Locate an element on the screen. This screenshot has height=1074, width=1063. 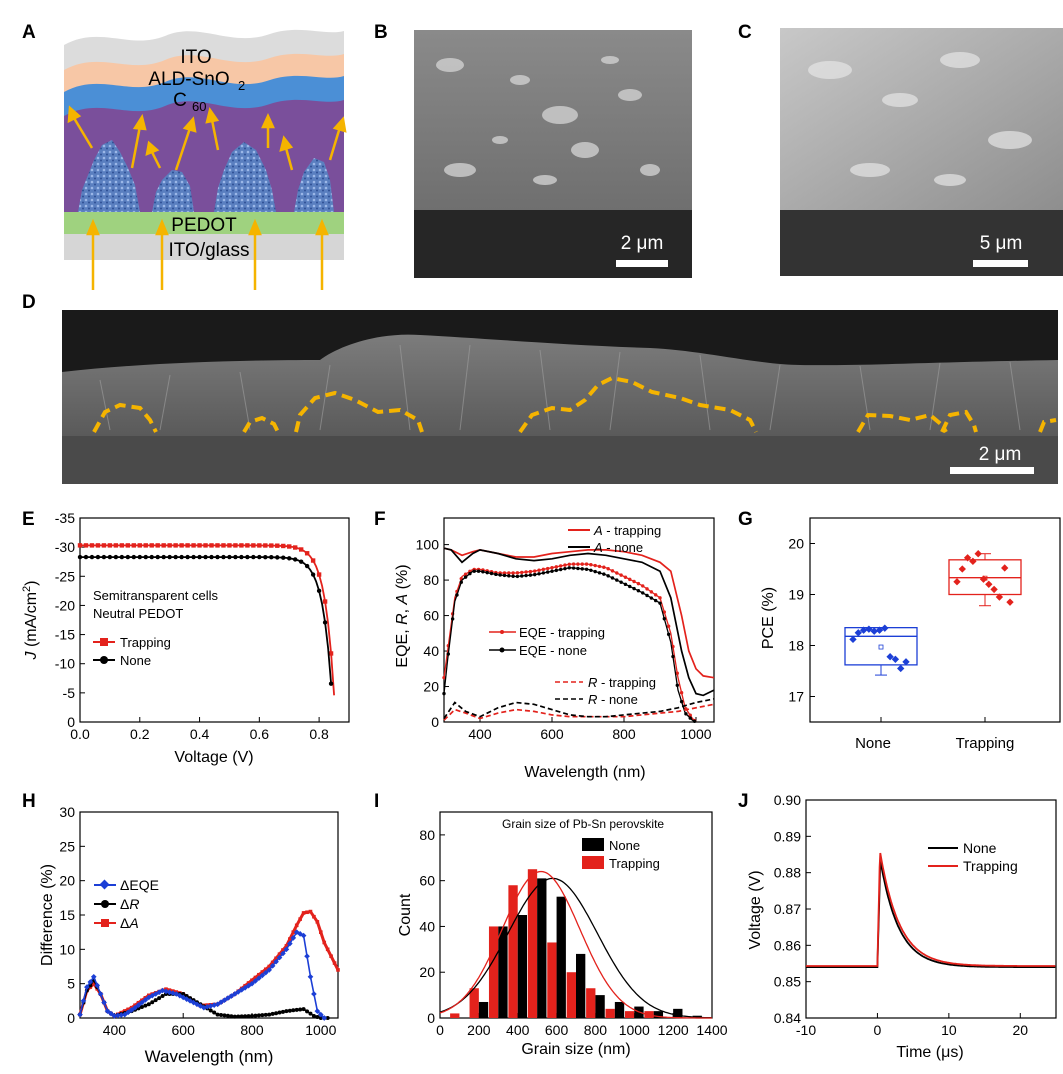
x-tick-label: 1200 is located at coordinates (673, 1030).